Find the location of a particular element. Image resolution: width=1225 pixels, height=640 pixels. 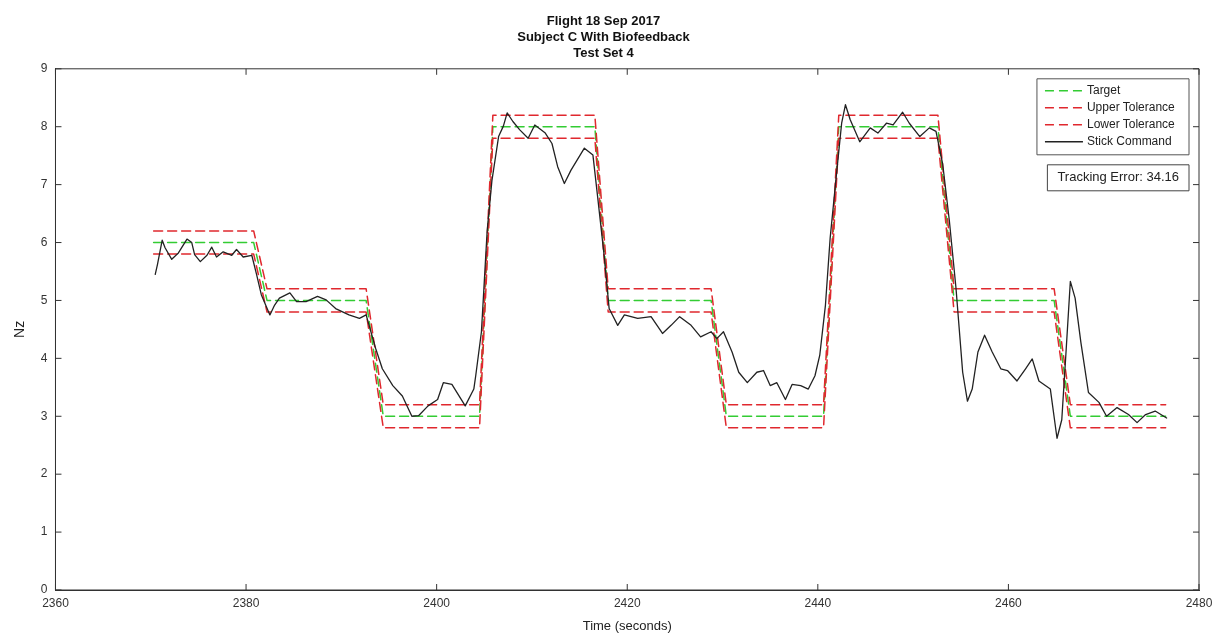

y-tick-label: 0 is located at coordinates (44, 589).